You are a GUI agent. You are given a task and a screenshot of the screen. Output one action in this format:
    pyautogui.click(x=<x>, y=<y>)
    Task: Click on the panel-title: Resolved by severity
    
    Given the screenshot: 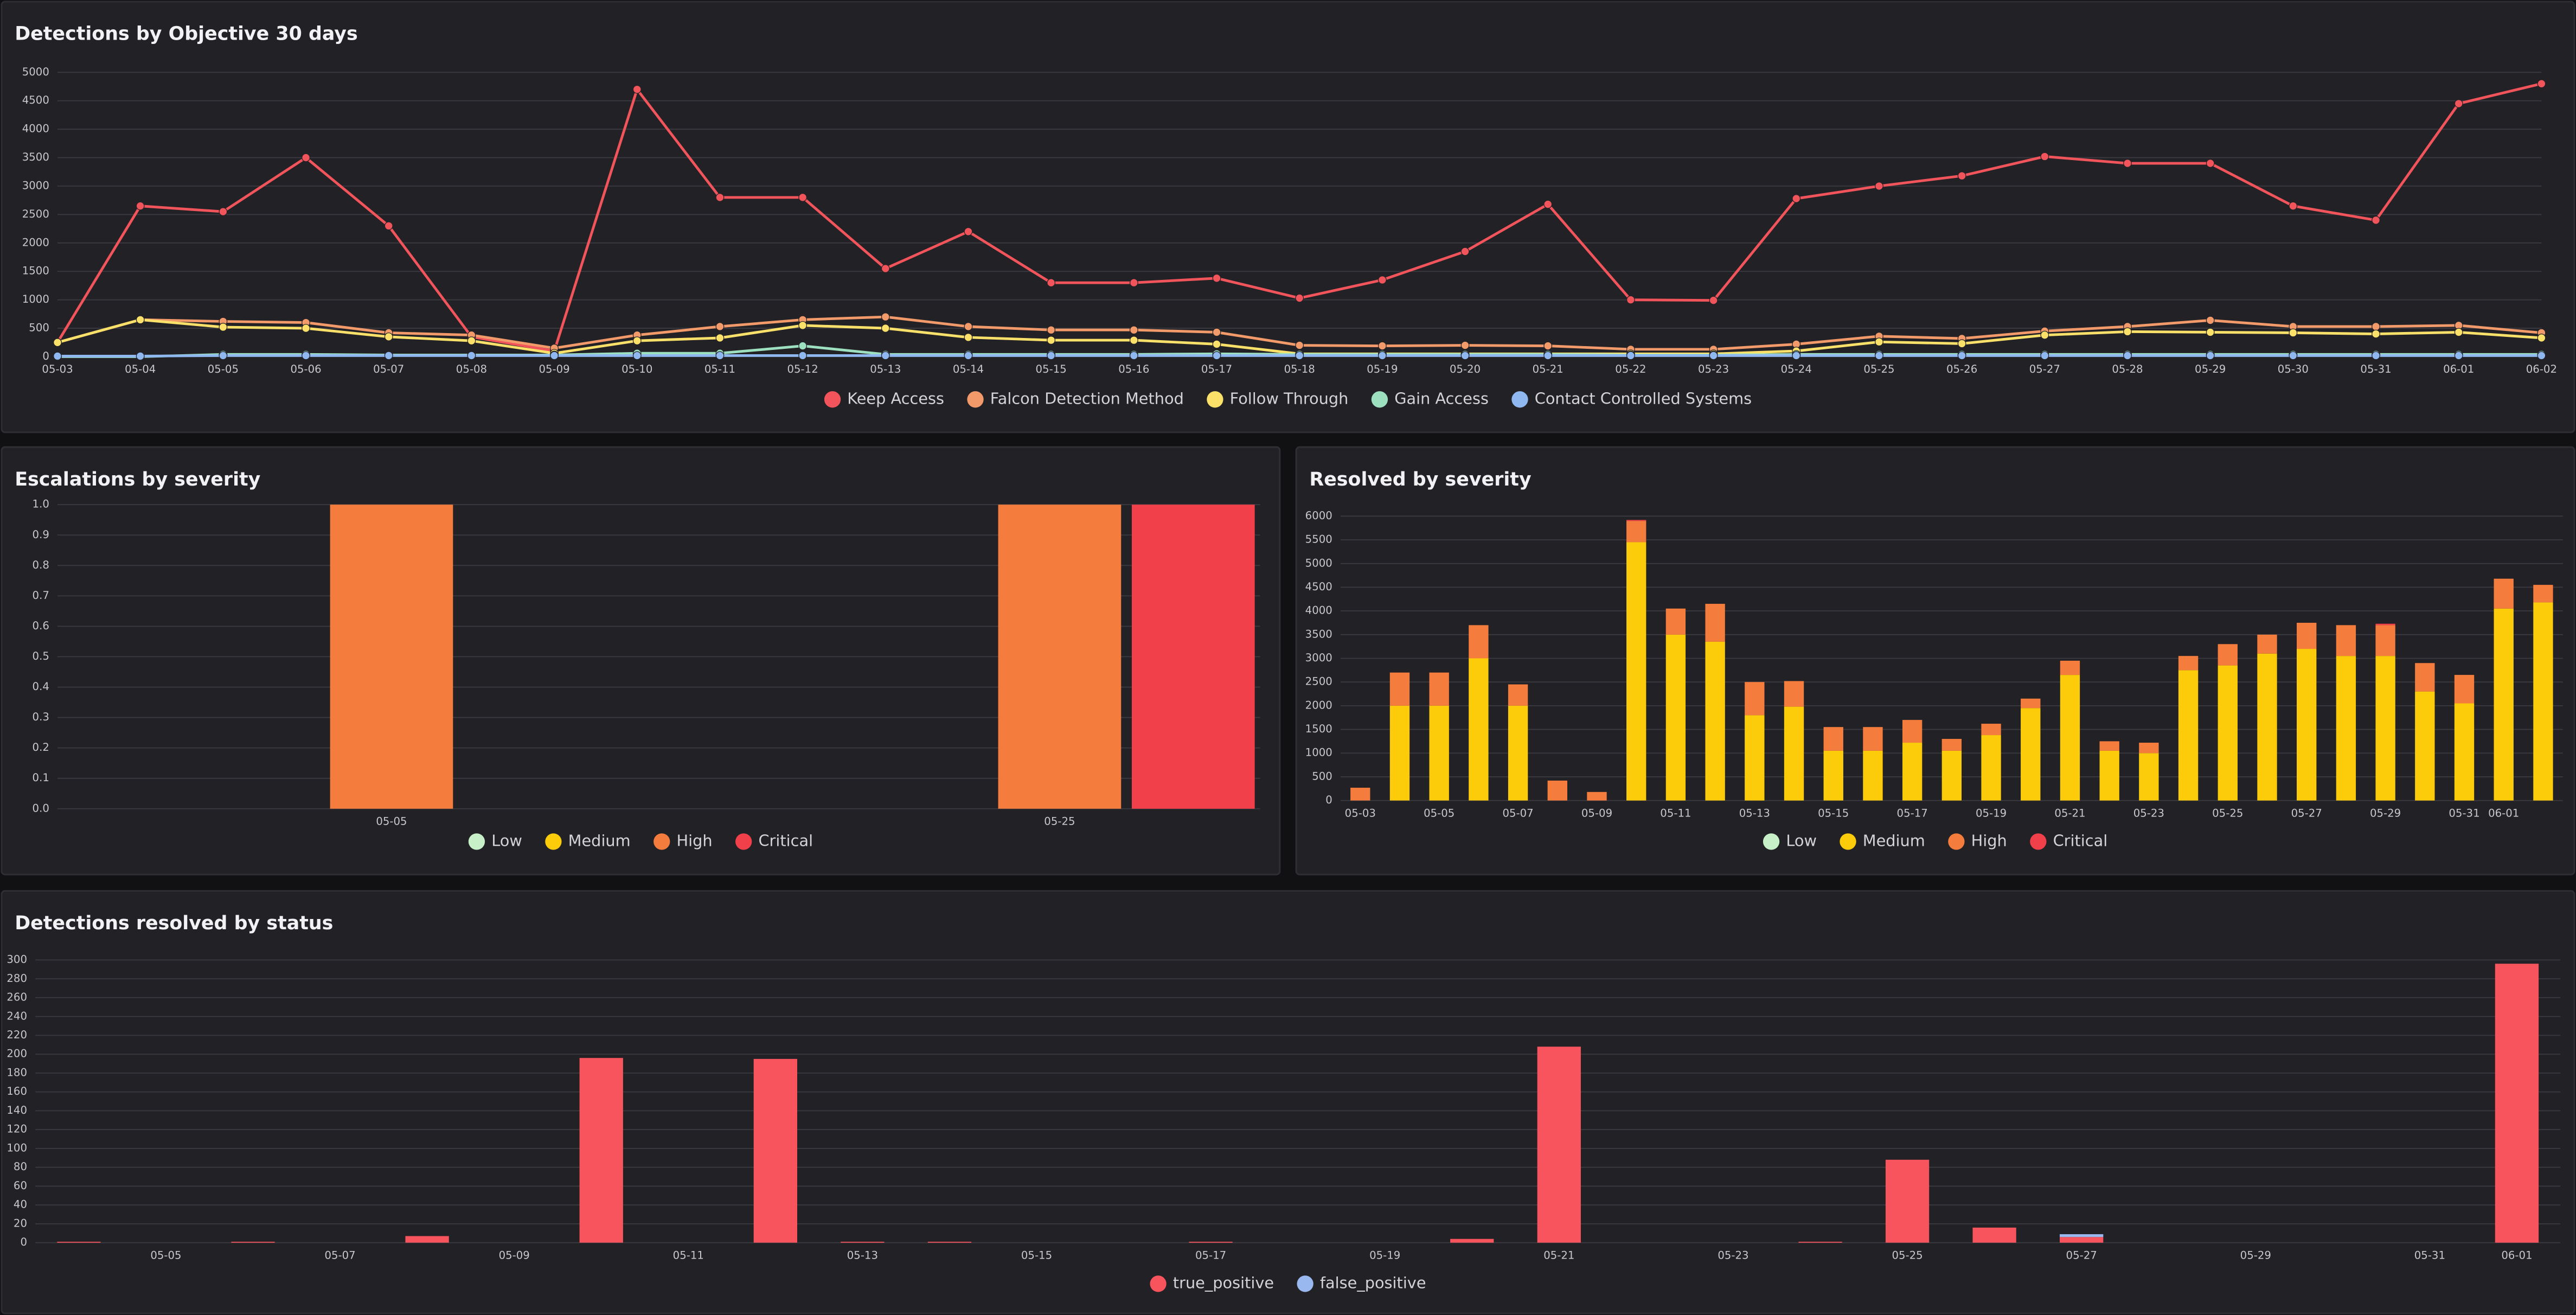 What is the action you would take?
    pyautogui.click(x=1420, y=479)
    